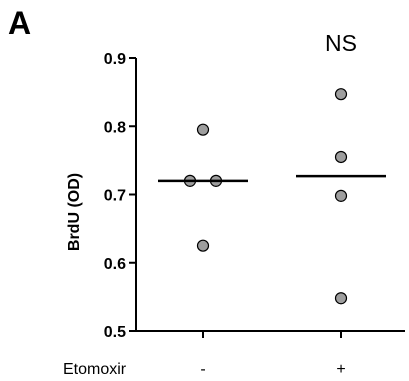 This screenshot has width=409, height=381. What do you see at coordinates (19, 23) in the screenshot?
I see `panel-label: A` at bounding box center [19, 23].